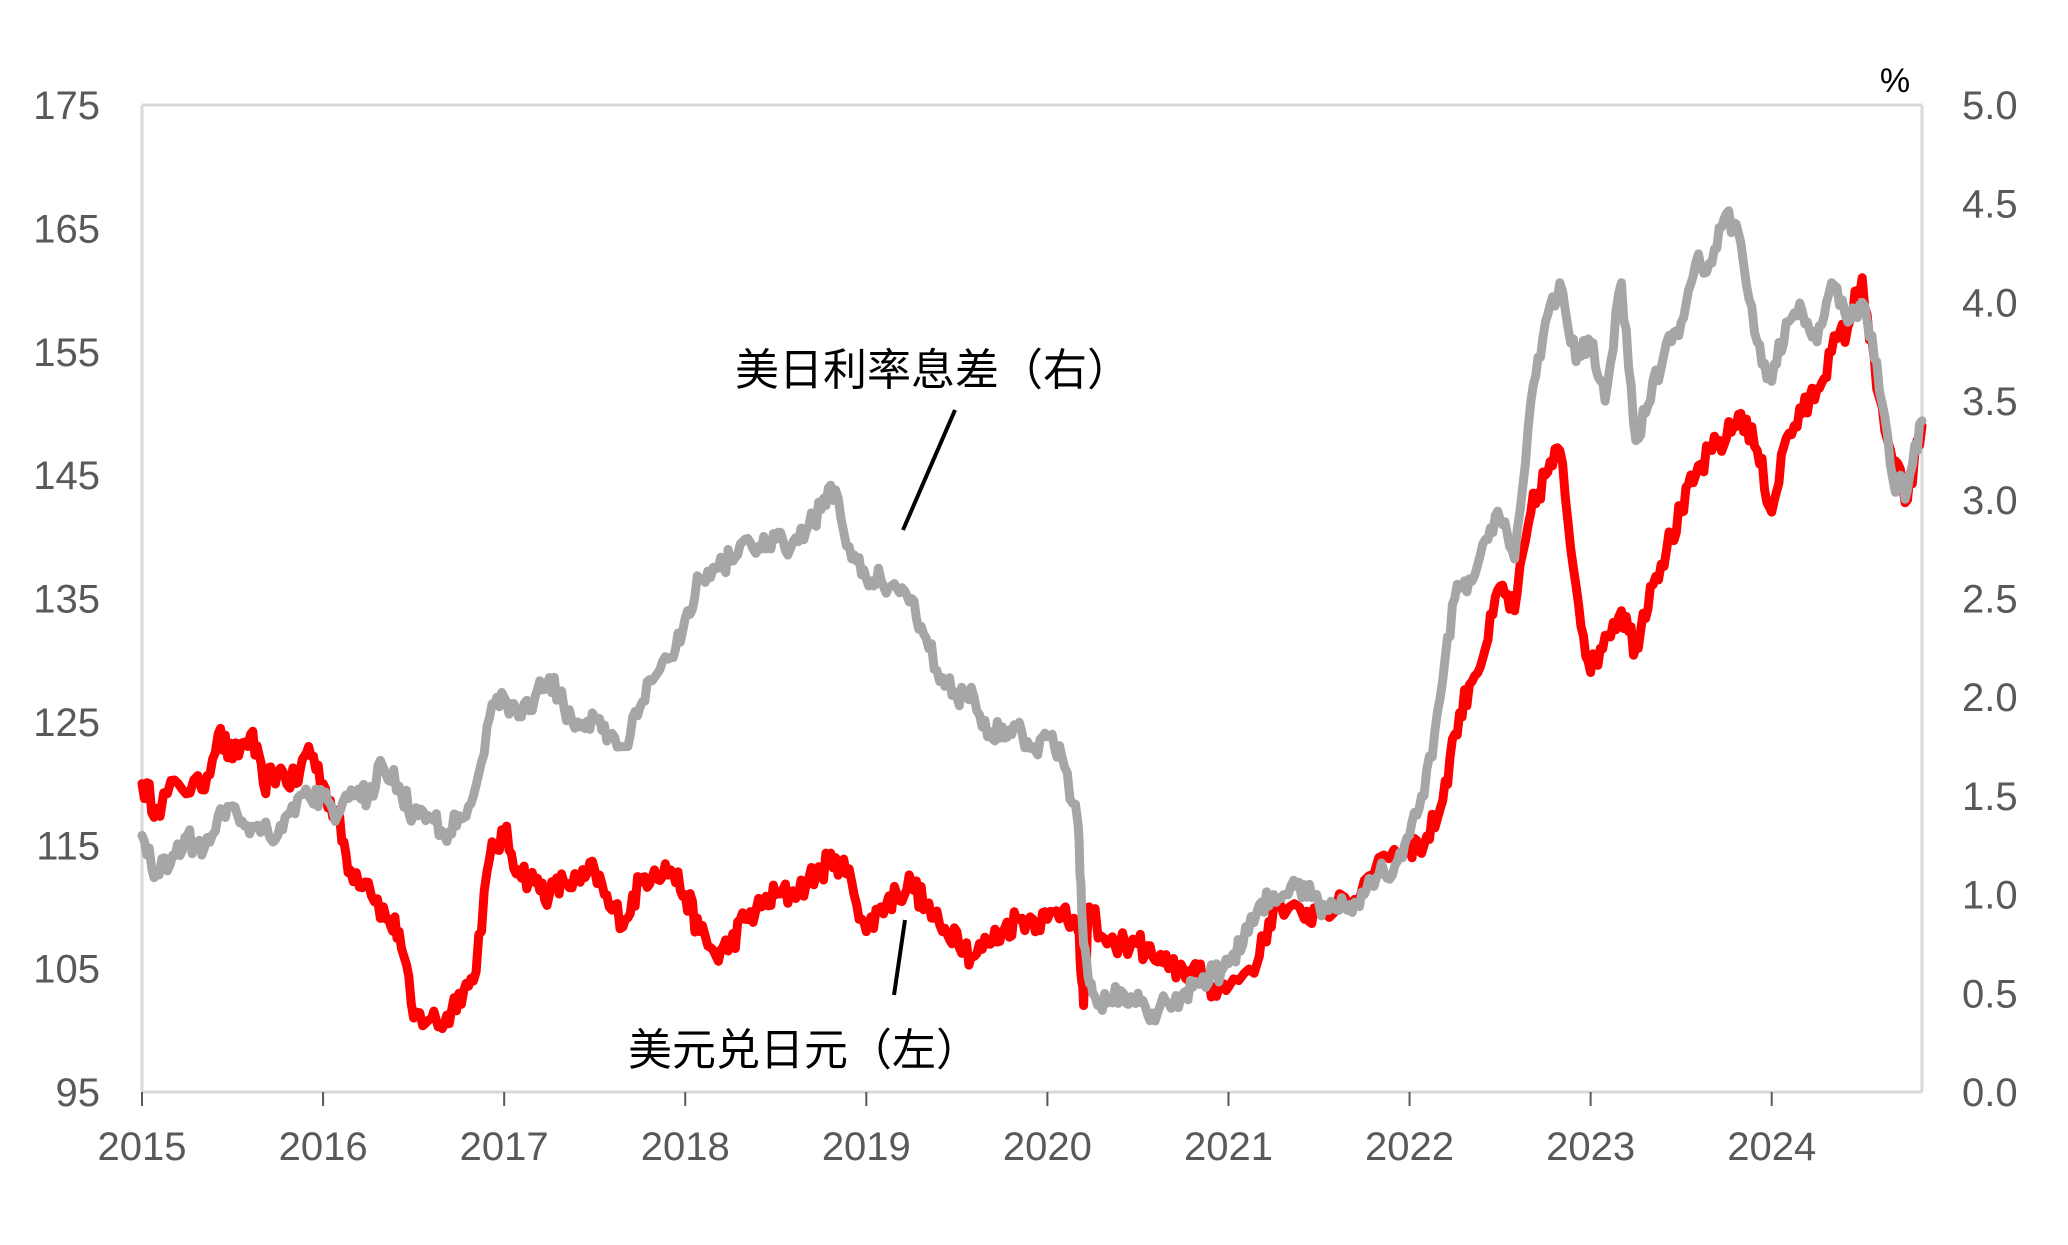 Image resolution: width=2068 pixels, height=1245 pixels. What do you see at coordinates (1228, 1147) in the screenshot?
I see `x-tick-label: 2021` at bounding box center [1228, 1147].